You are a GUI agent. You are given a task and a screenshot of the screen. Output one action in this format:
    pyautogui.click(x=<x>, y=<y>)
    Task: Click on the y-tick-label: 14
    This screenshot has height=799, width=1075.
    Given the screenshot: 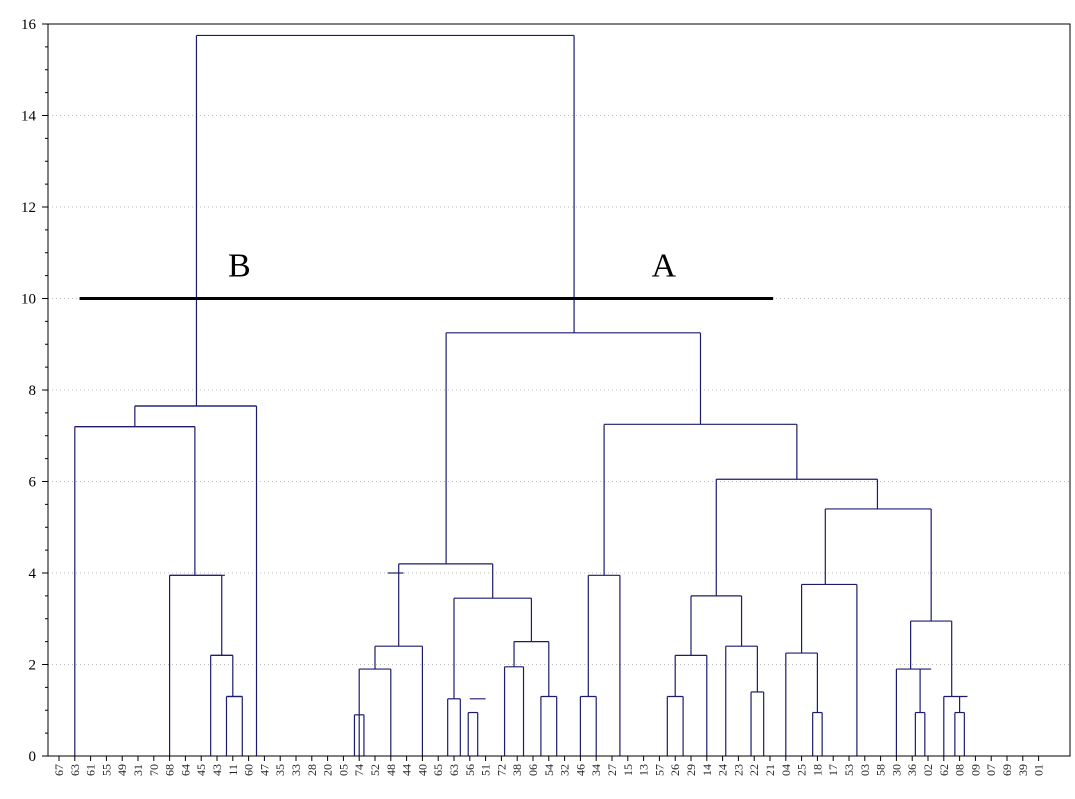 What is the action you would take?
    pyautogui.click(x=29, y=117)
    